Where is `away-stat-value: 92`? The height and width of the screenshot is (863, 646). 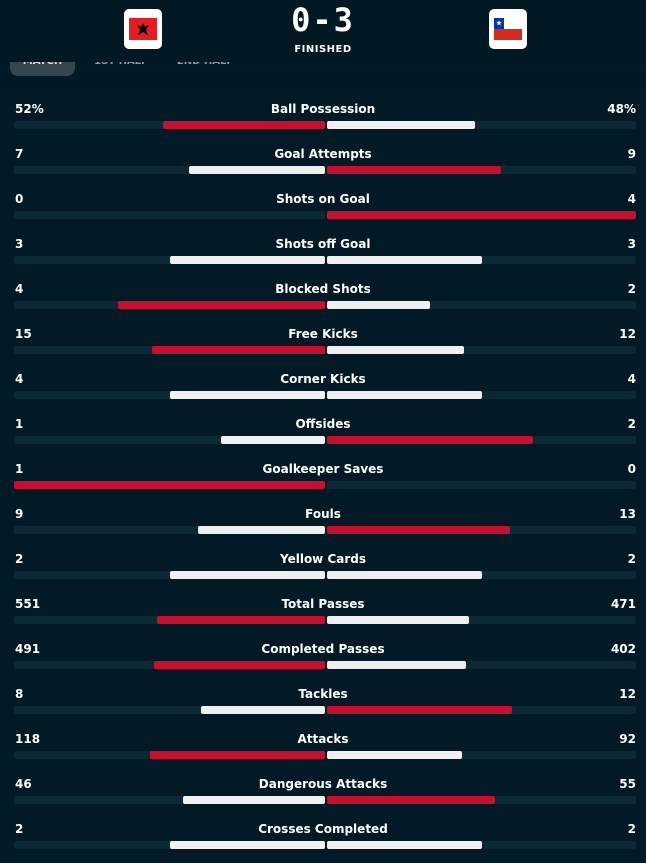 away-stat-value: 92 is located at coordinates (627, 739).